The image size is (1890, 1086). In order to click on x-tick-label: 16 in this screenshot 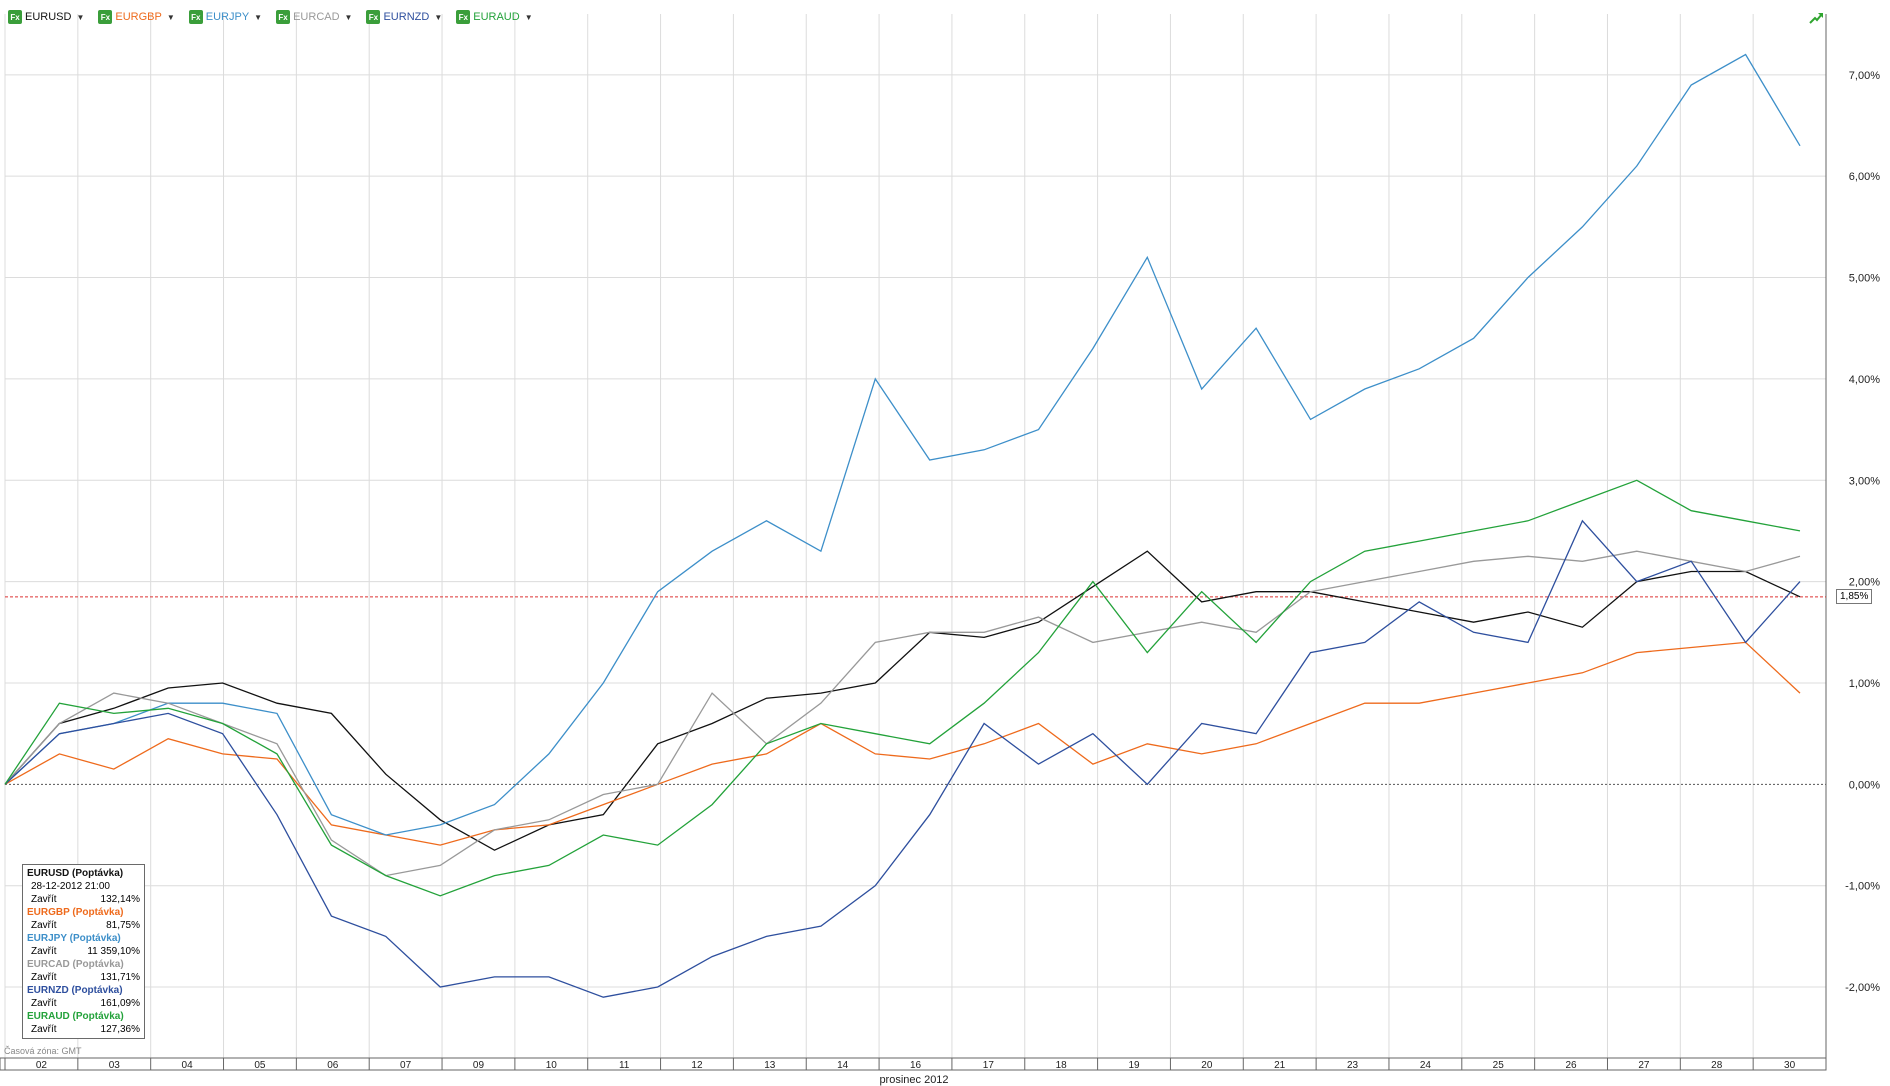, I will do `click(916, 1065)`.